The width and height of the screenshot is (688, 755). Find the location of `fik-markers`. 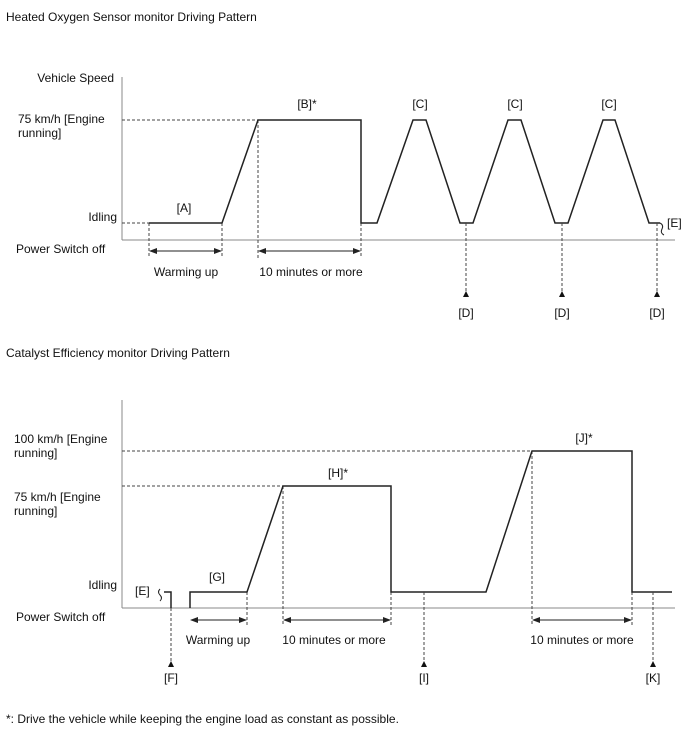

fik-markers is located at coordinates (412, 629).